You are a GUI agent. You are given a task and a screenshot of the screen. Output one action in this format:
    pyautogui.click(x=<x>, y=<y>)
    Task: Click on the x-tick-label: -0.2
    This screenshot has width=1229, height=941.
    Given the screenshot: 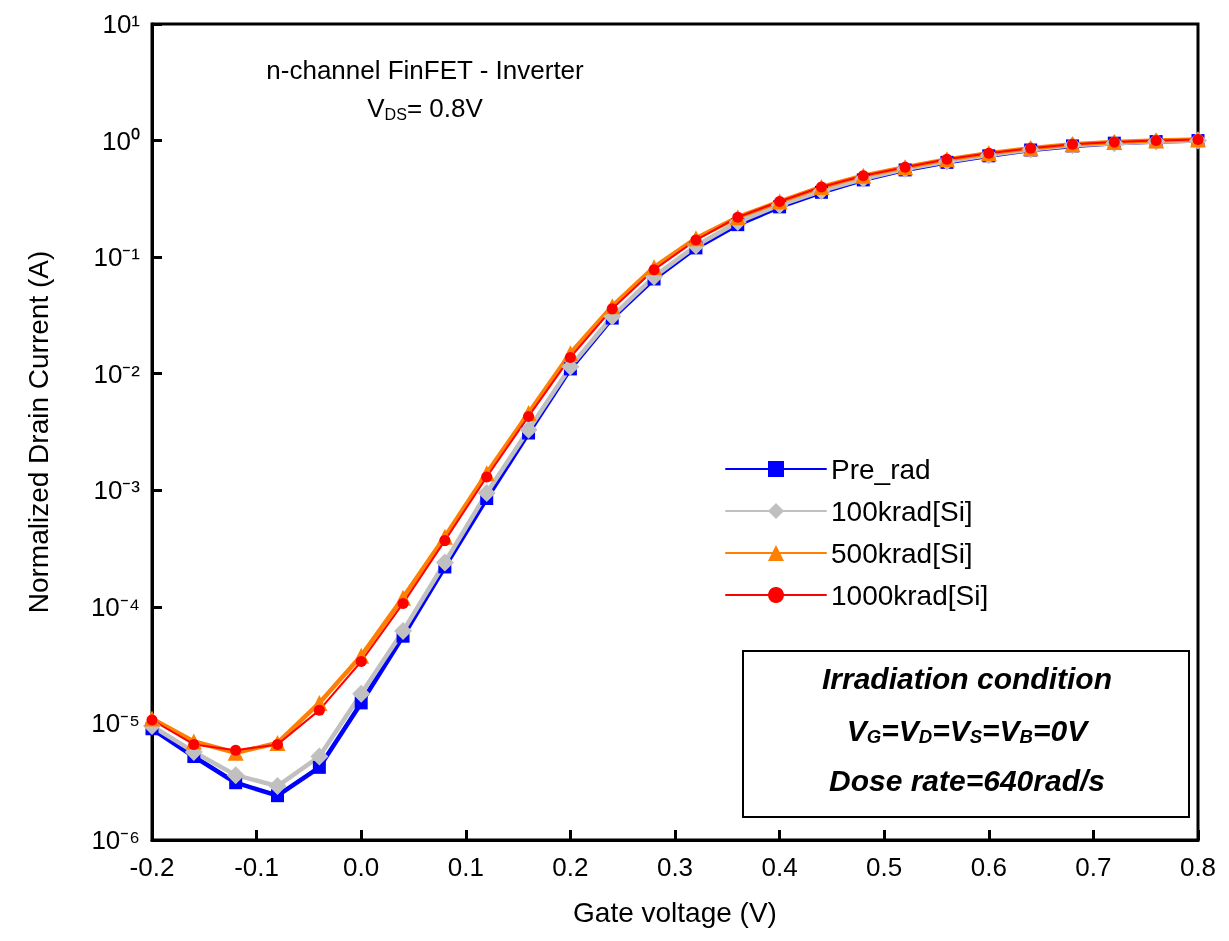 What is the action you would take?
    pyautogui.click(x=152, y=867)
    